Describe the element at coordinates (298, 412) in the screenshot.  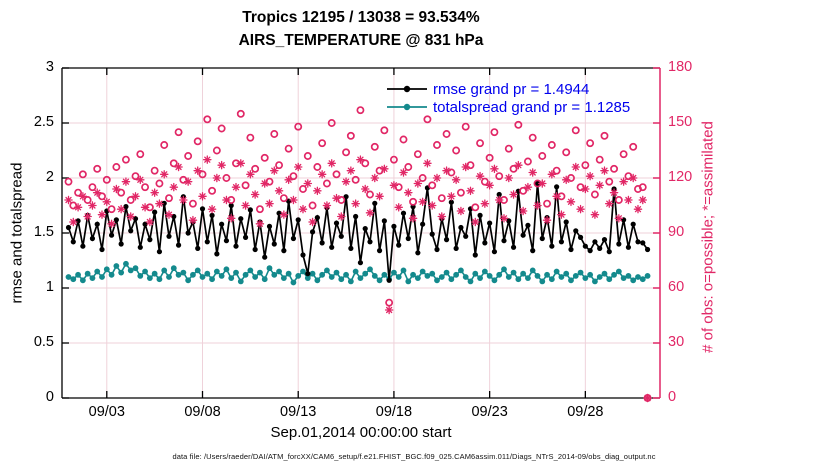
I see `x-tick-label: 09/13` at that location.